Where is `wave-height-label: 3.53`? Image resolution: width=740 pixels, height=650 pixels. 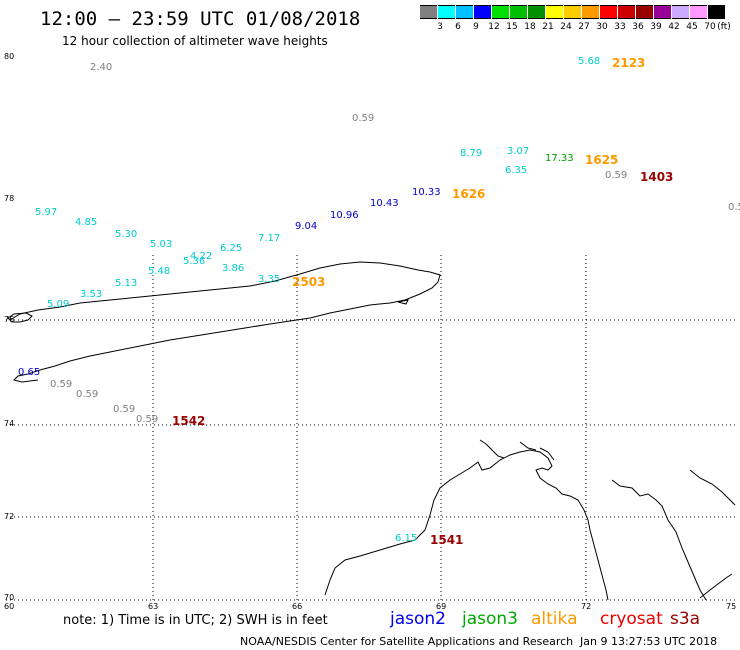 wave-height-label: 3.53 is located at coordinates (91, 294).